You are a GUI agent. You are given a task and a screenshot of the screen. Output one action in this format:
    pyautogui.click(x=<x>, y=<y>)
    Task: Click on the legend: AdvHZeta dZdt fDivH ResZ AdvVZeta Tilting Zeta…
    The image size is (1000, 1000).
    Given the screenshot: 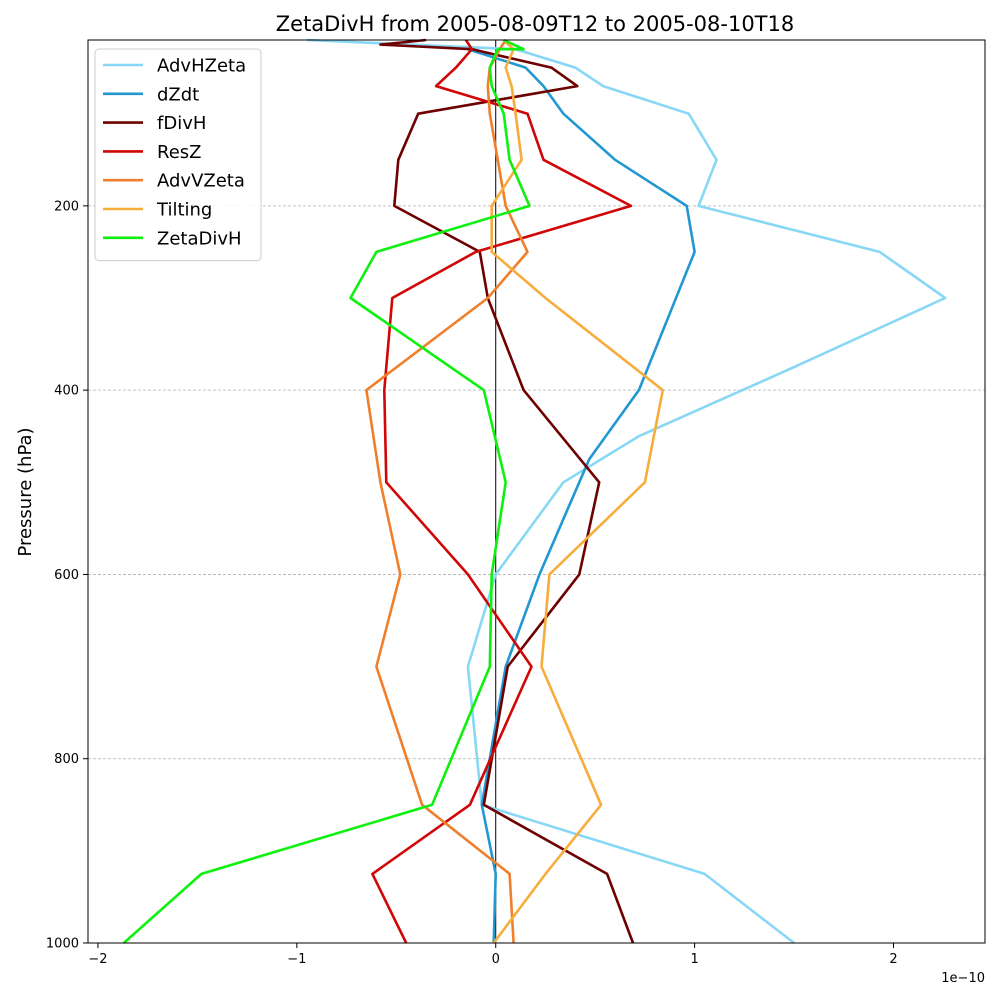 What is the action you would take?
    pyautogui.click(x=178, y=155)
    